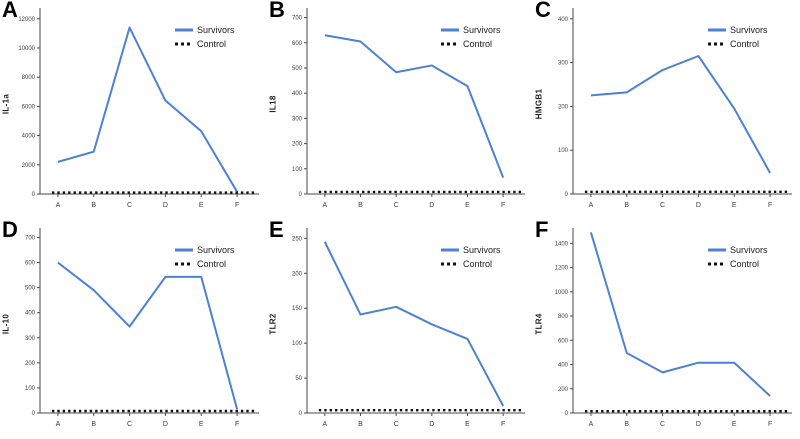 The width and height of the screenshot is (800, 439). Describe the element at coordinates (408, 328) in the screenshot. I see `panel-e-chart: 0 50 100 150 200 250 A B C D E F Survivors Control` at that location.